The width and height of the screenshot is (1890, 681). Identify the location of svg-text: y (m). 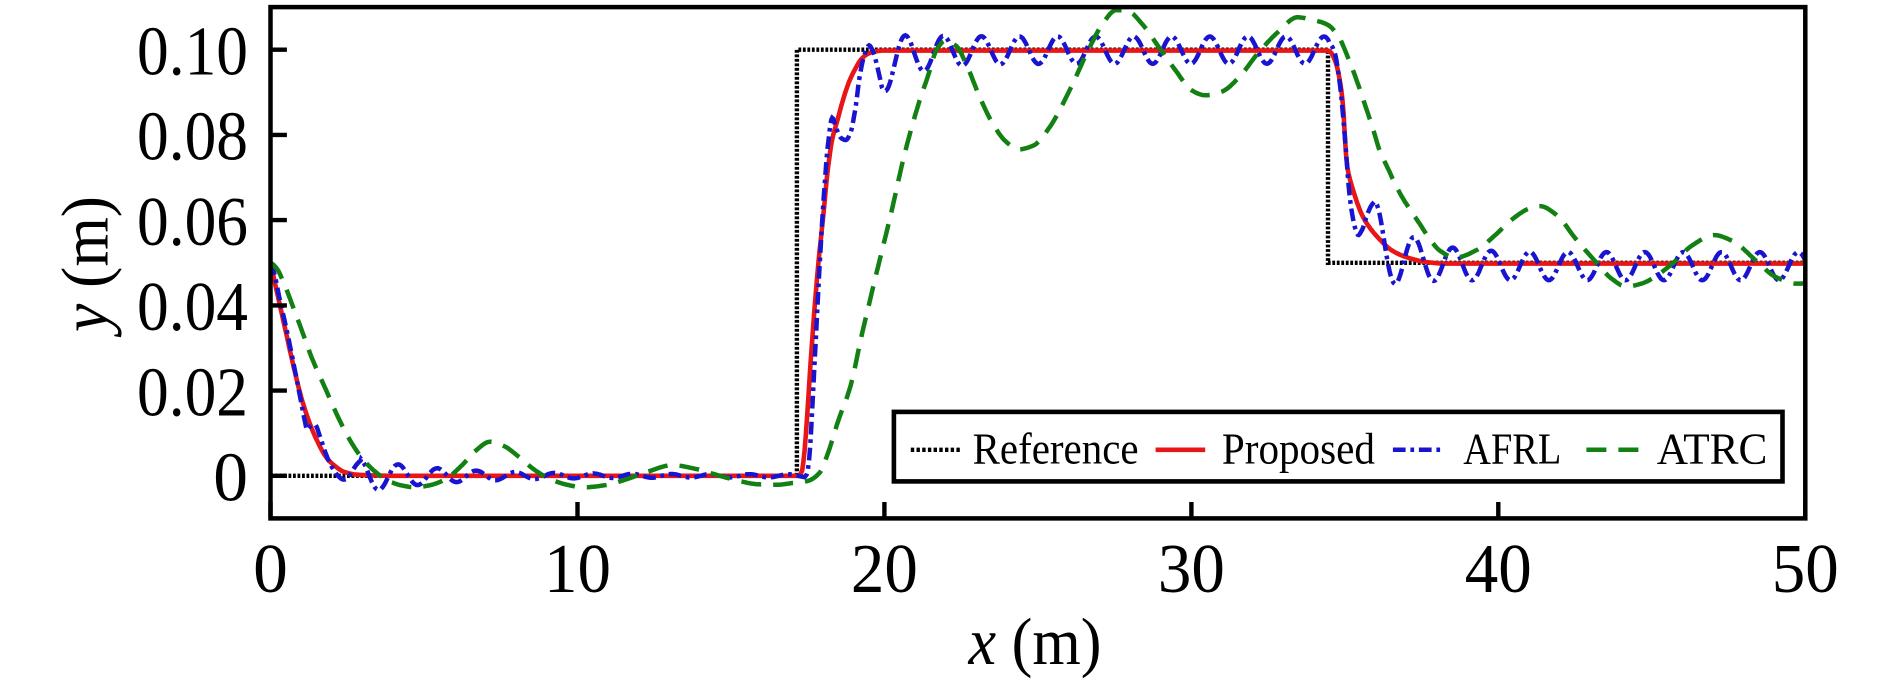
(86, 267).